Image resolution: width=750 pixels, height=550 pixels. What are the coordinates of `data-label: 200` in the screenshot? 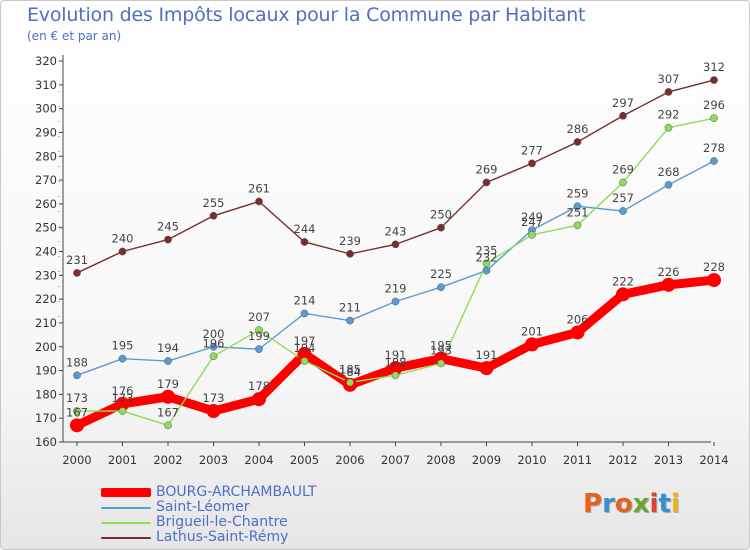 It's located at (214, 334).